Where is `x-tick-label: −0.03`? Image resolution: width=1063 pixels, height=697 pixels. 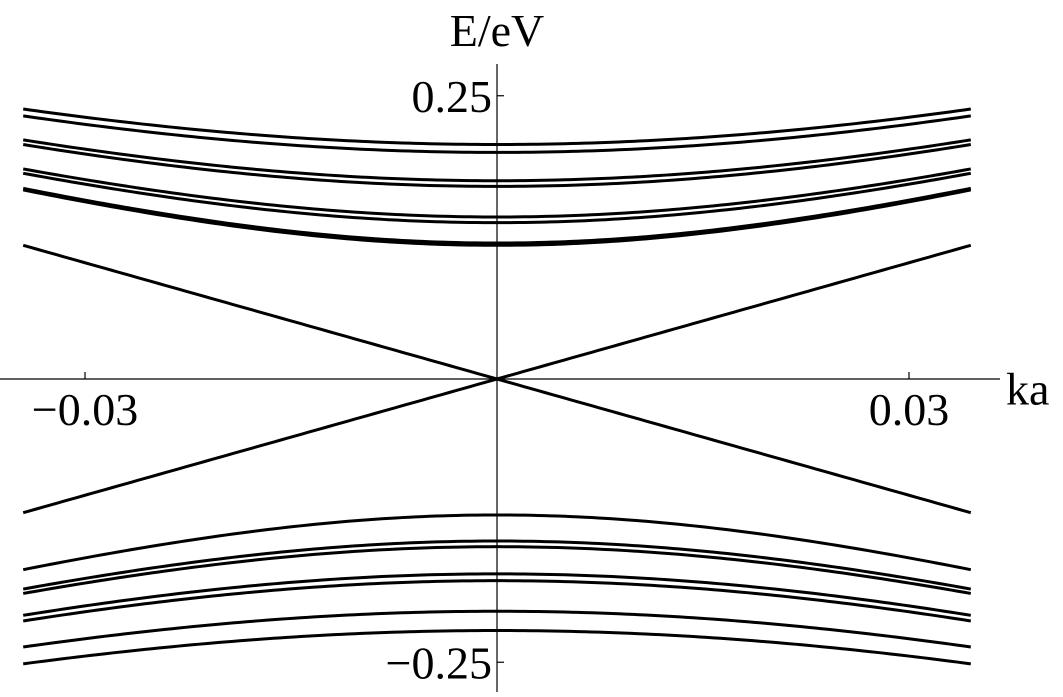 x-tick-label: −0.03 is located at coordinates (85, 409).